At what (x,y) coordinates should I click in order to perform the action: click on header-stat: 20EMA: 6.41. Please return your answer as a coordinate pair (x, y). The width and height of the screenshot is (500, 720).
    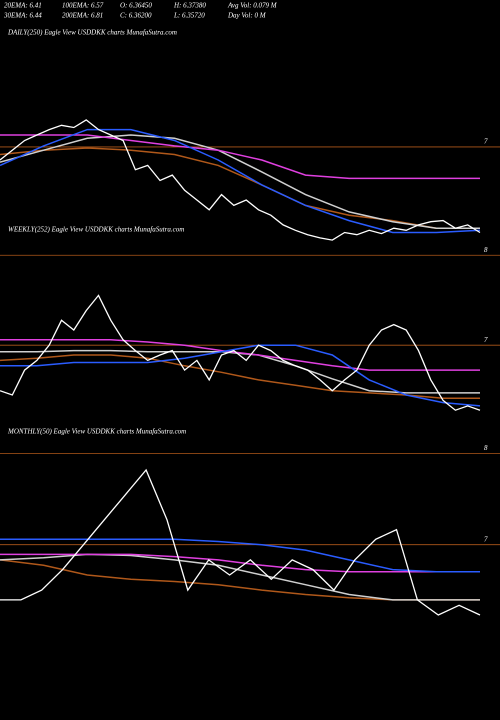
    Looking at the image, I should click on (23, 6).